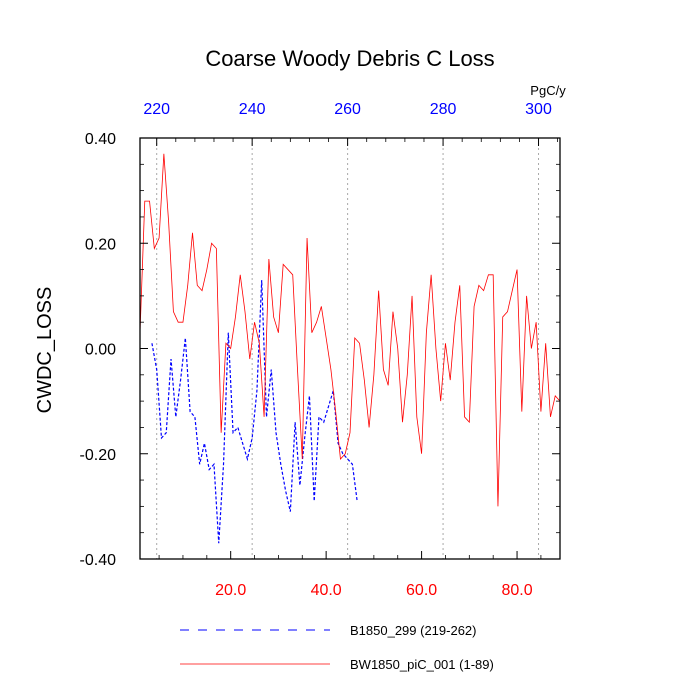 Image resolution: width=700 pixels, height=700 pixels. I want to click on y-tick-label: -0.40, so click(98, 560).